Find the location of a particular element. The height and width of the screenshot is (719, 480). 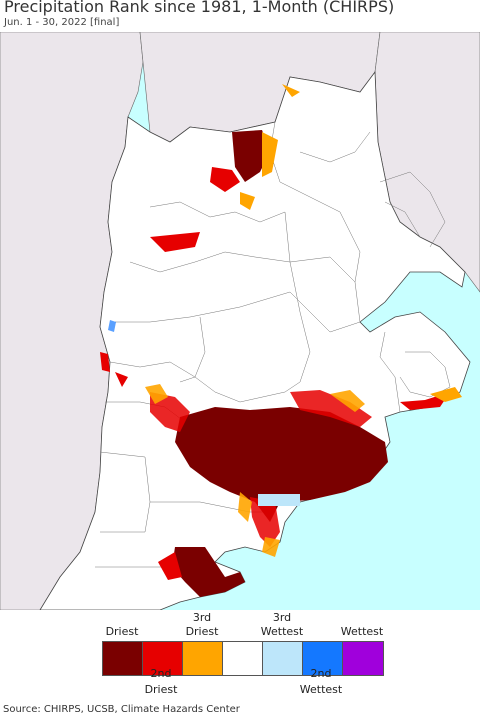

legend-swatch-normal is located at coordinates (243, 658).